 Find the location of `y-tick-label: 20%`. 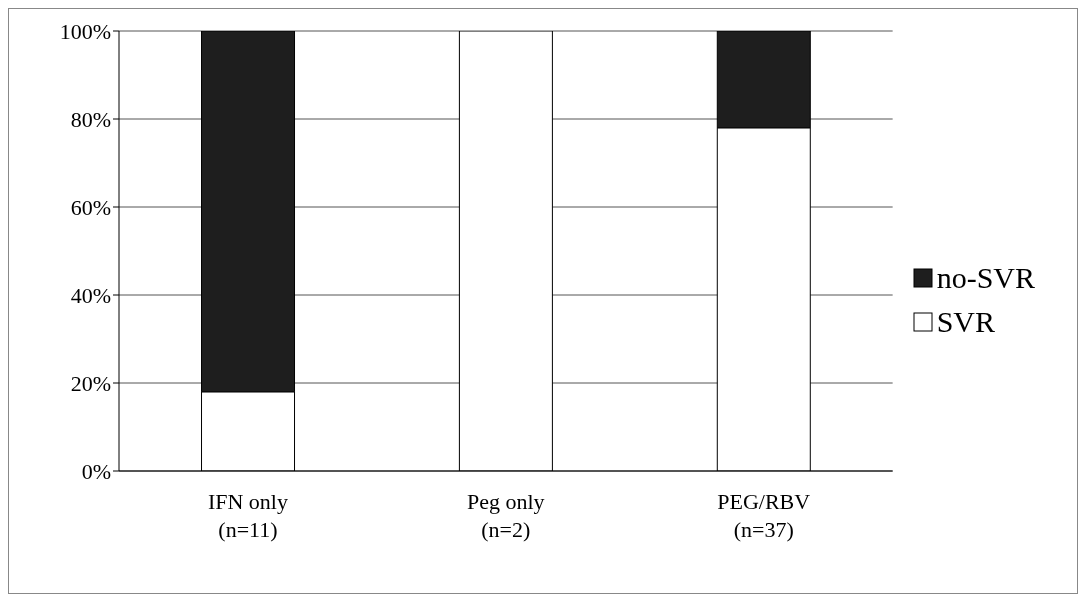

y-tick-label: 20% is located at coordinates (90, 383).